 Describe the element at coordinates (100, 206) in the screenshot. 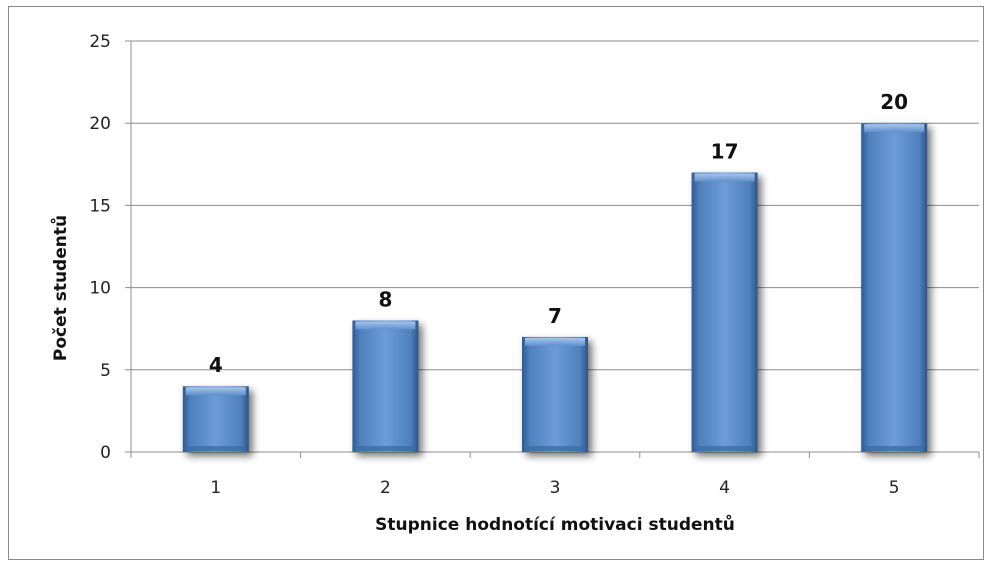

I see `y-tick-label: 15` at that location.